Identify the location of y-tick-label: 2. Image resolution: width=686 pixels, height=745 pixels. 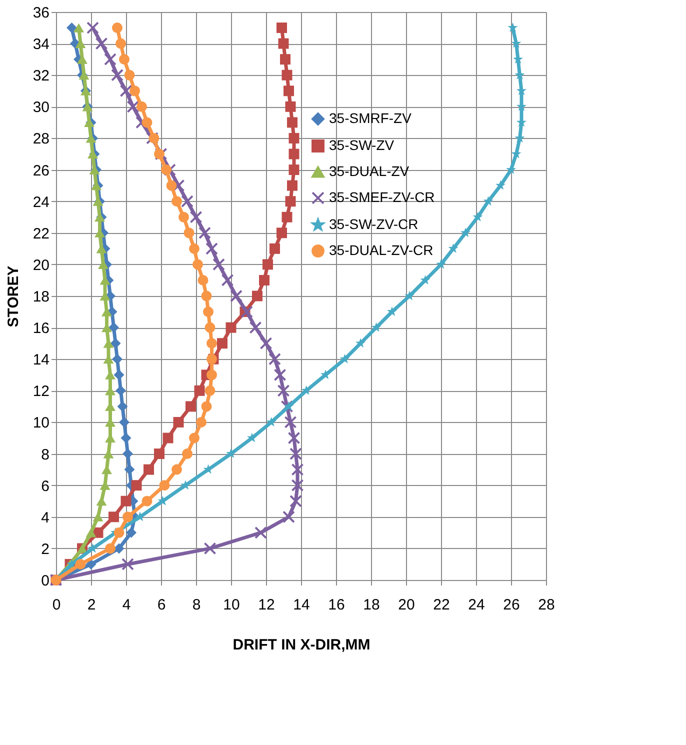
(45, 549).